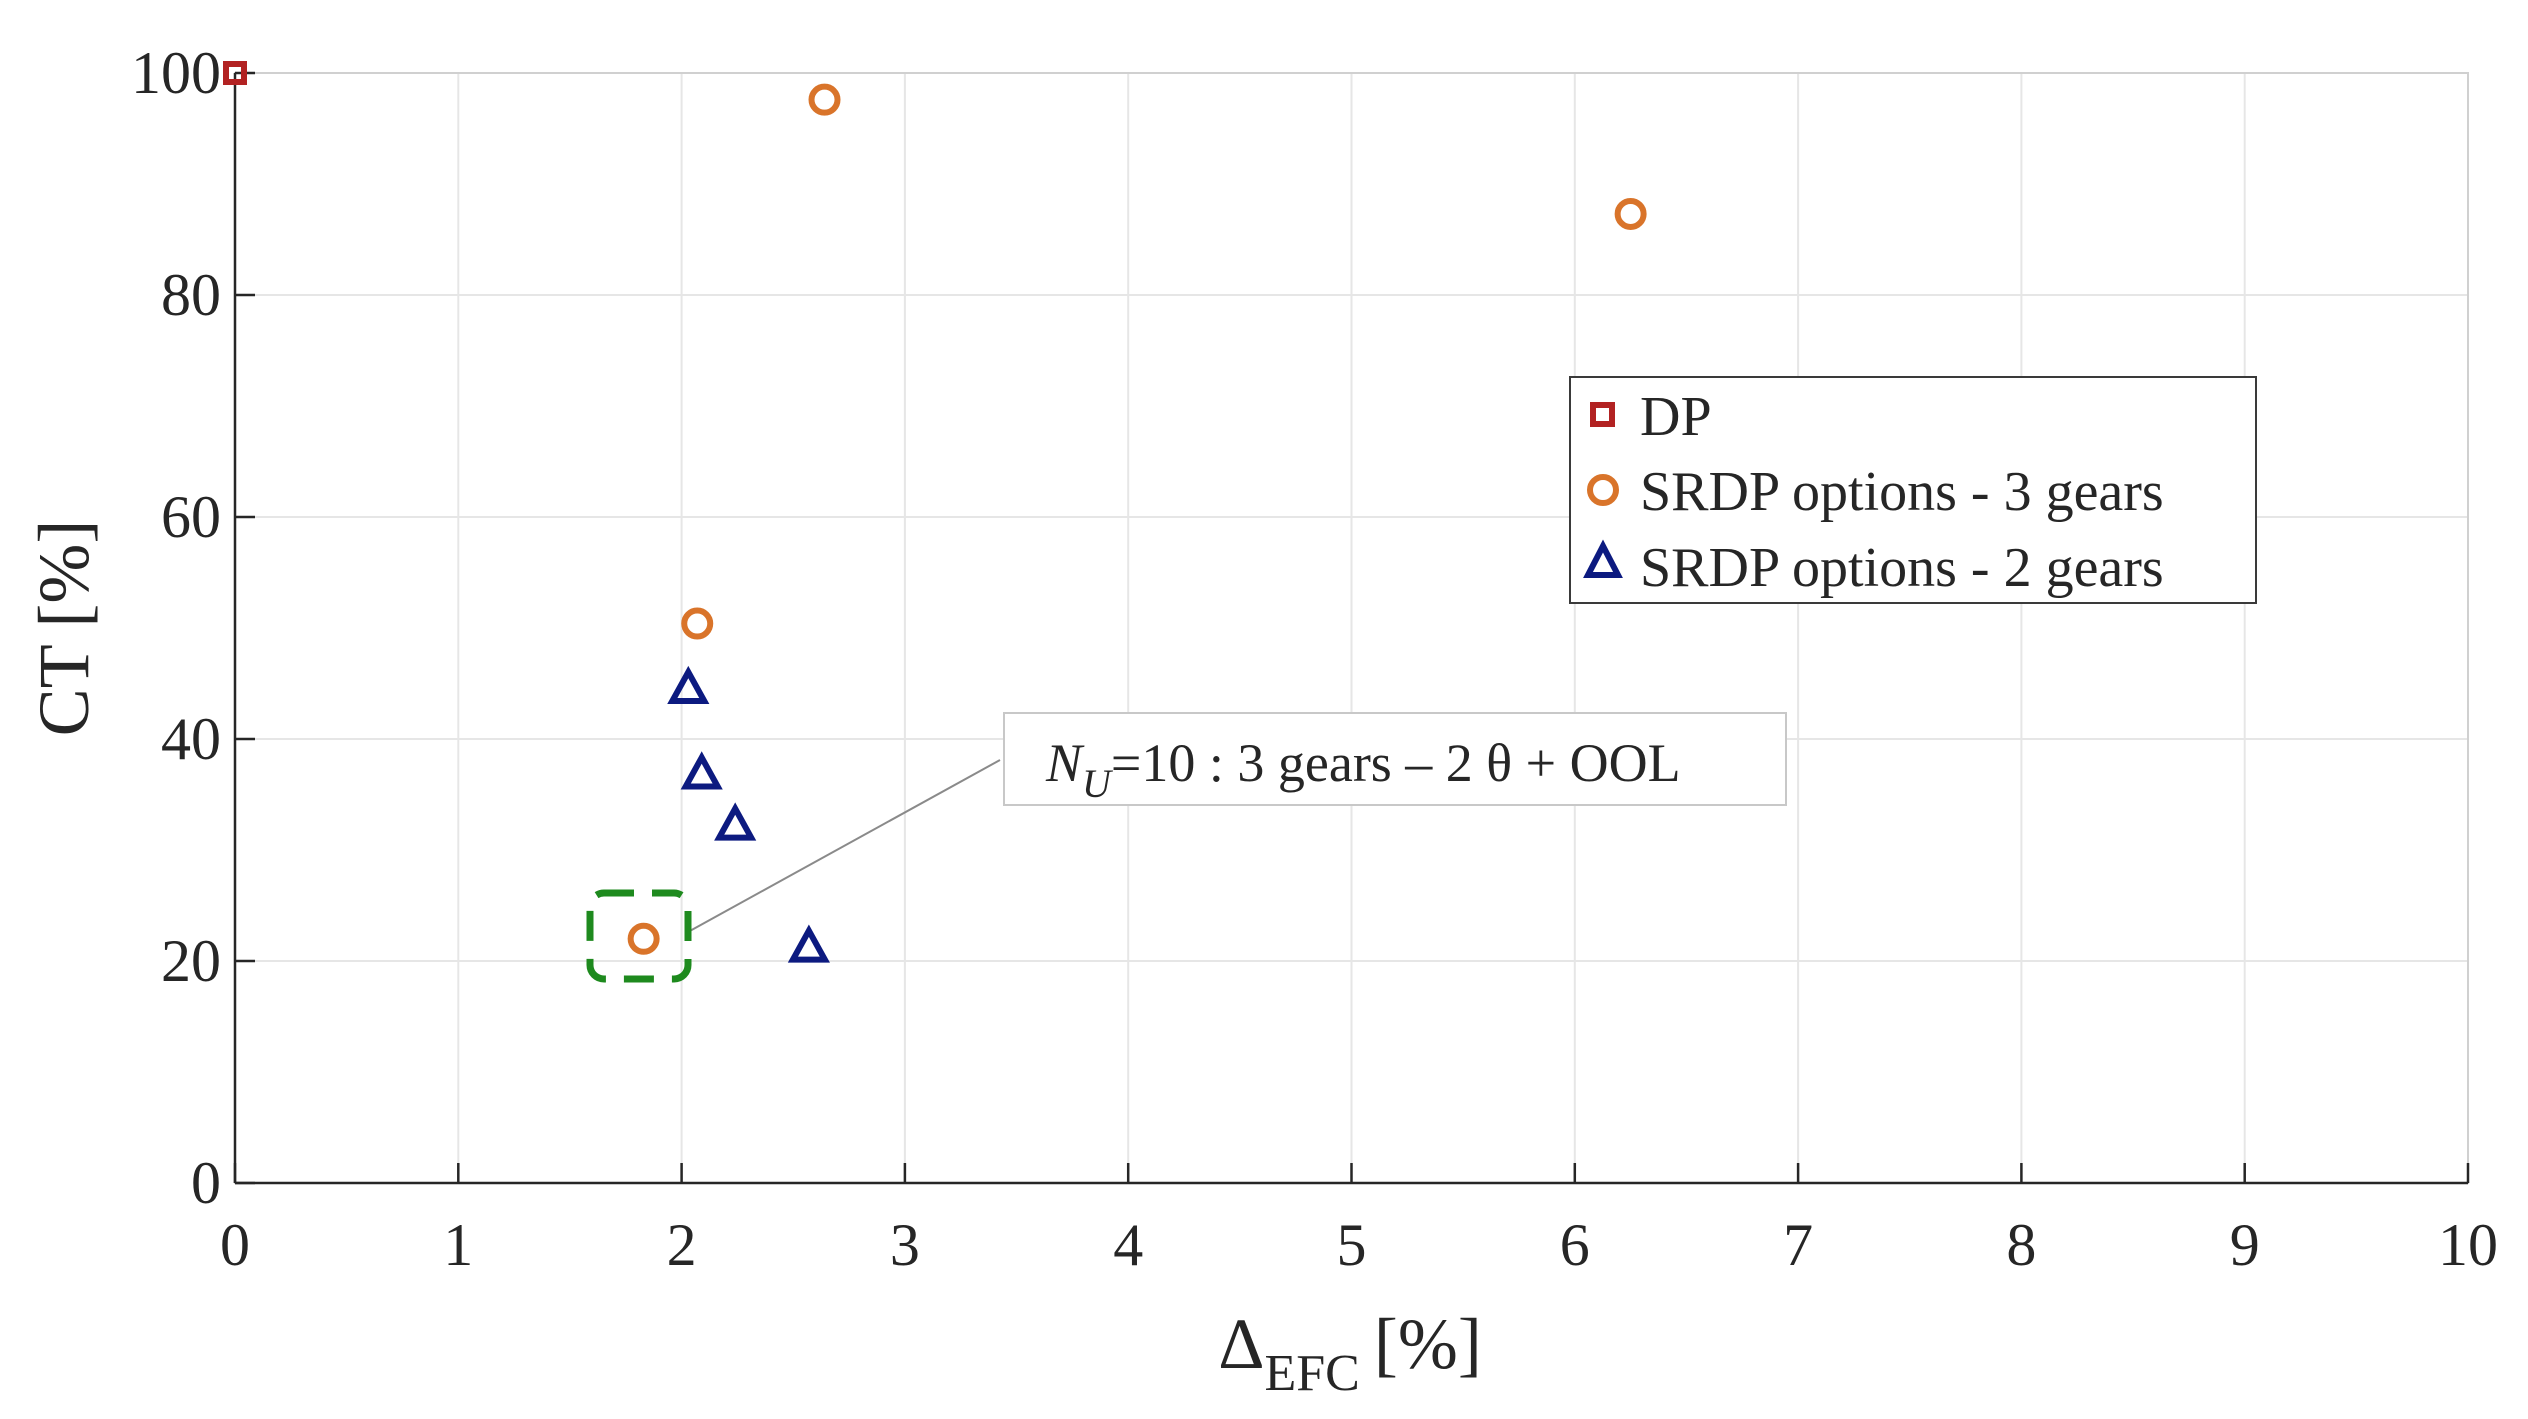 Image resolution: width=2528 pixels, height=1419 pixels. I want to click on legend-label-srdp-3: SRDP options - 3 gears, so click(1902, 492).